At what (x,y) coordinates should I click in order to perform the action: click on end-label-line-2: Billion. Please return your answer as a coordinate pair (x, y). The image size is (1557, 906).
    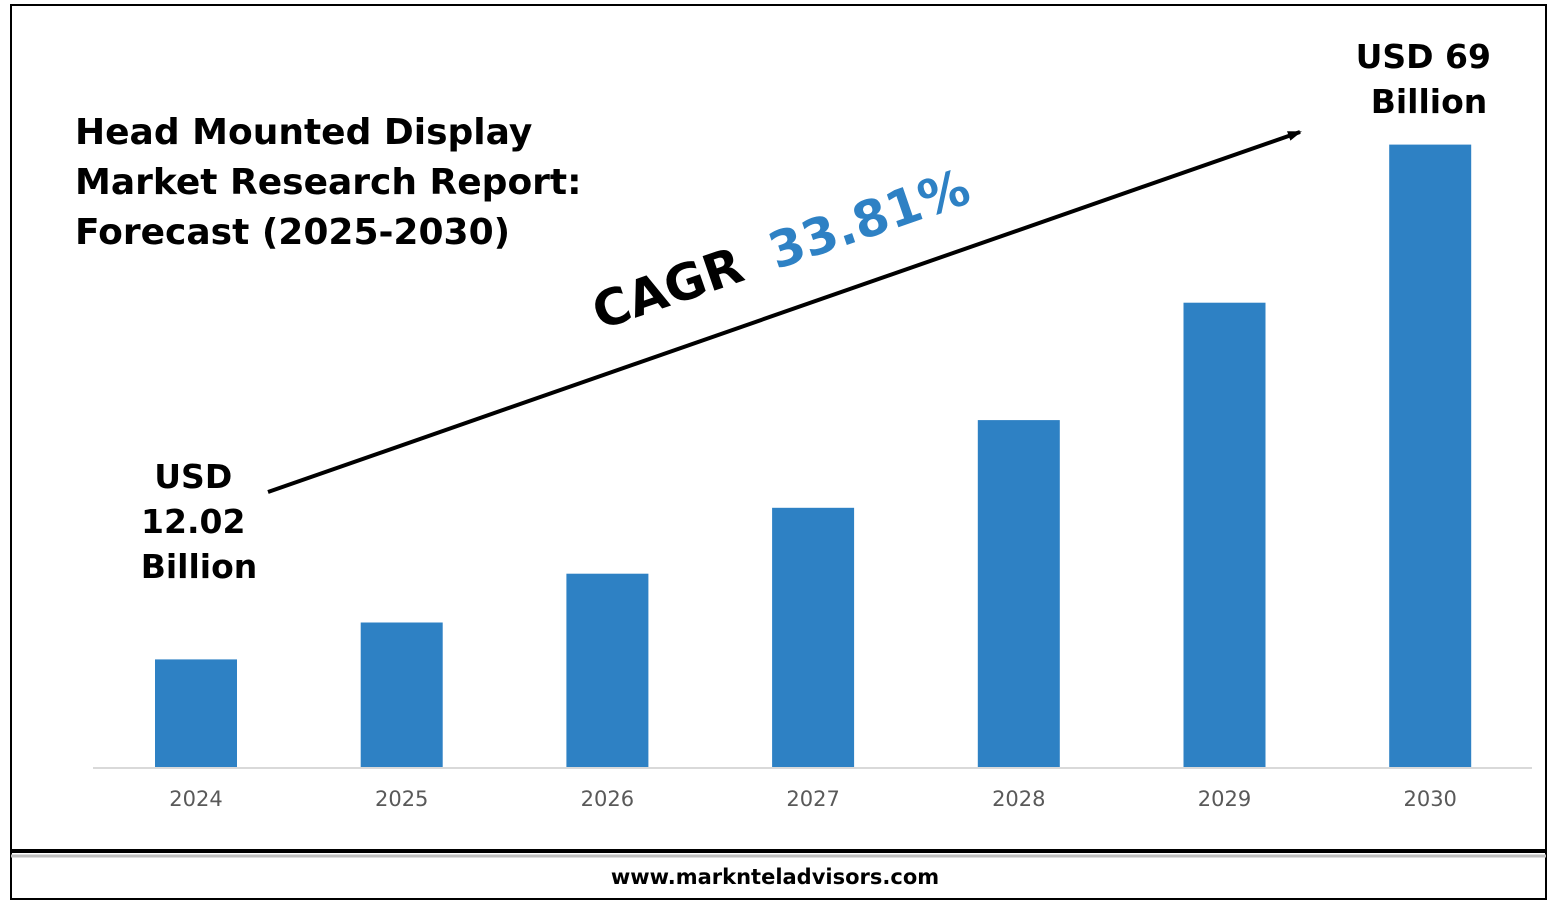
    Looking at the image, I should click on (1429, 101).